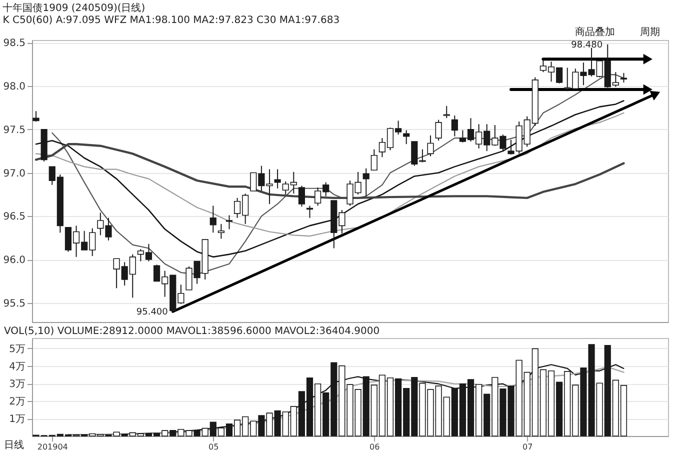  I want to click on line-series, so click(329, 171).